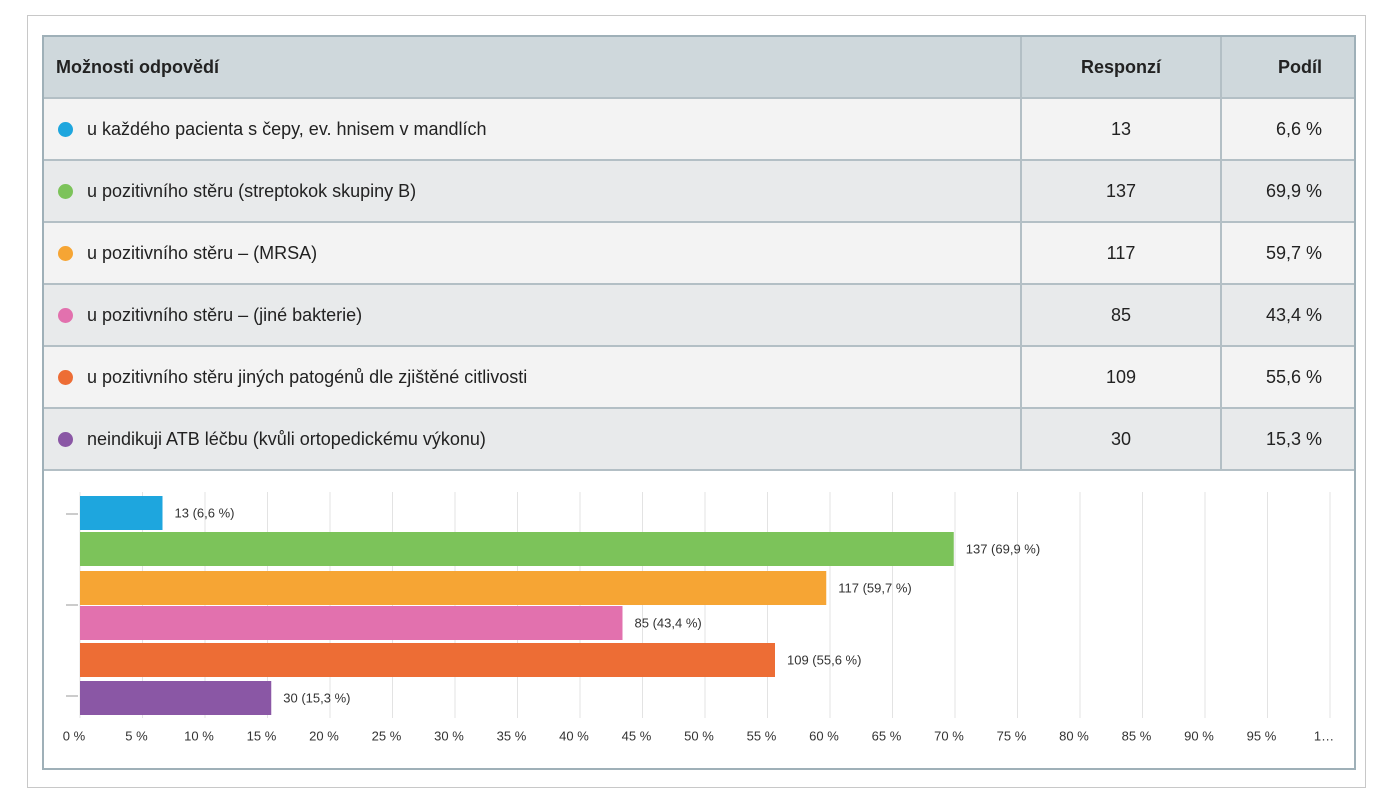 The width and height of the screenshot is (1391, 800). Describe the element at coordinates (699, 735) in the screenshot. I see `x-tick-label: 50 %` at that location.